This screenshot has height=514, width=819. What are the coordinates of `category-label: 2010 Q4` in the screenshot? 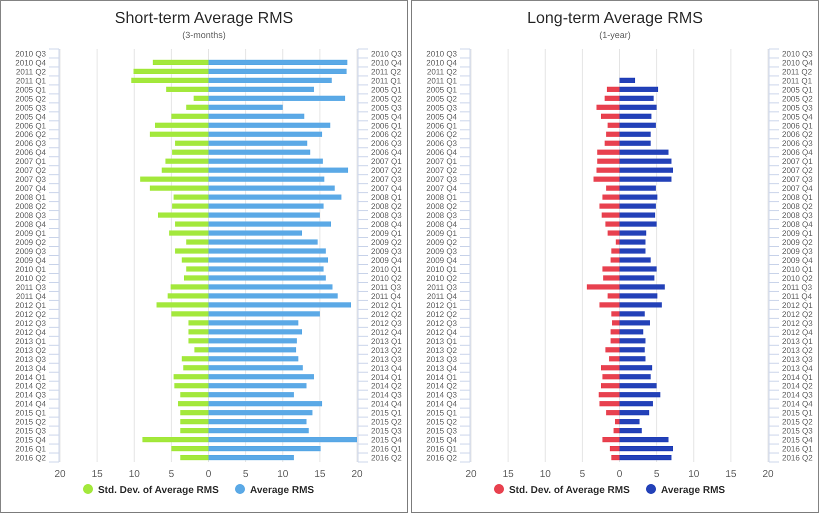 It's located at (386, 63).